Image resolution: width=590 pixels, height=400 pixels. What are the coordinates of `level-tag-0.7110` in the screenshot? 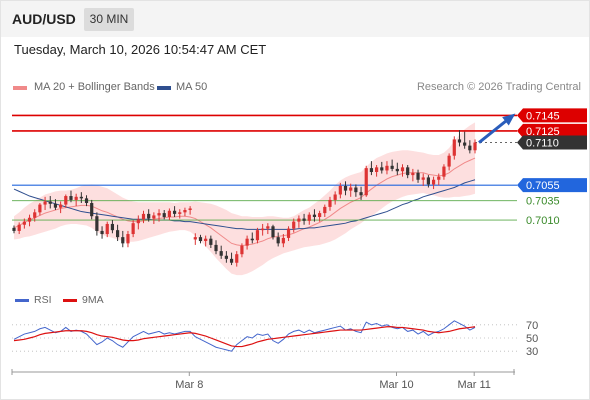 It's located at (552, 142).